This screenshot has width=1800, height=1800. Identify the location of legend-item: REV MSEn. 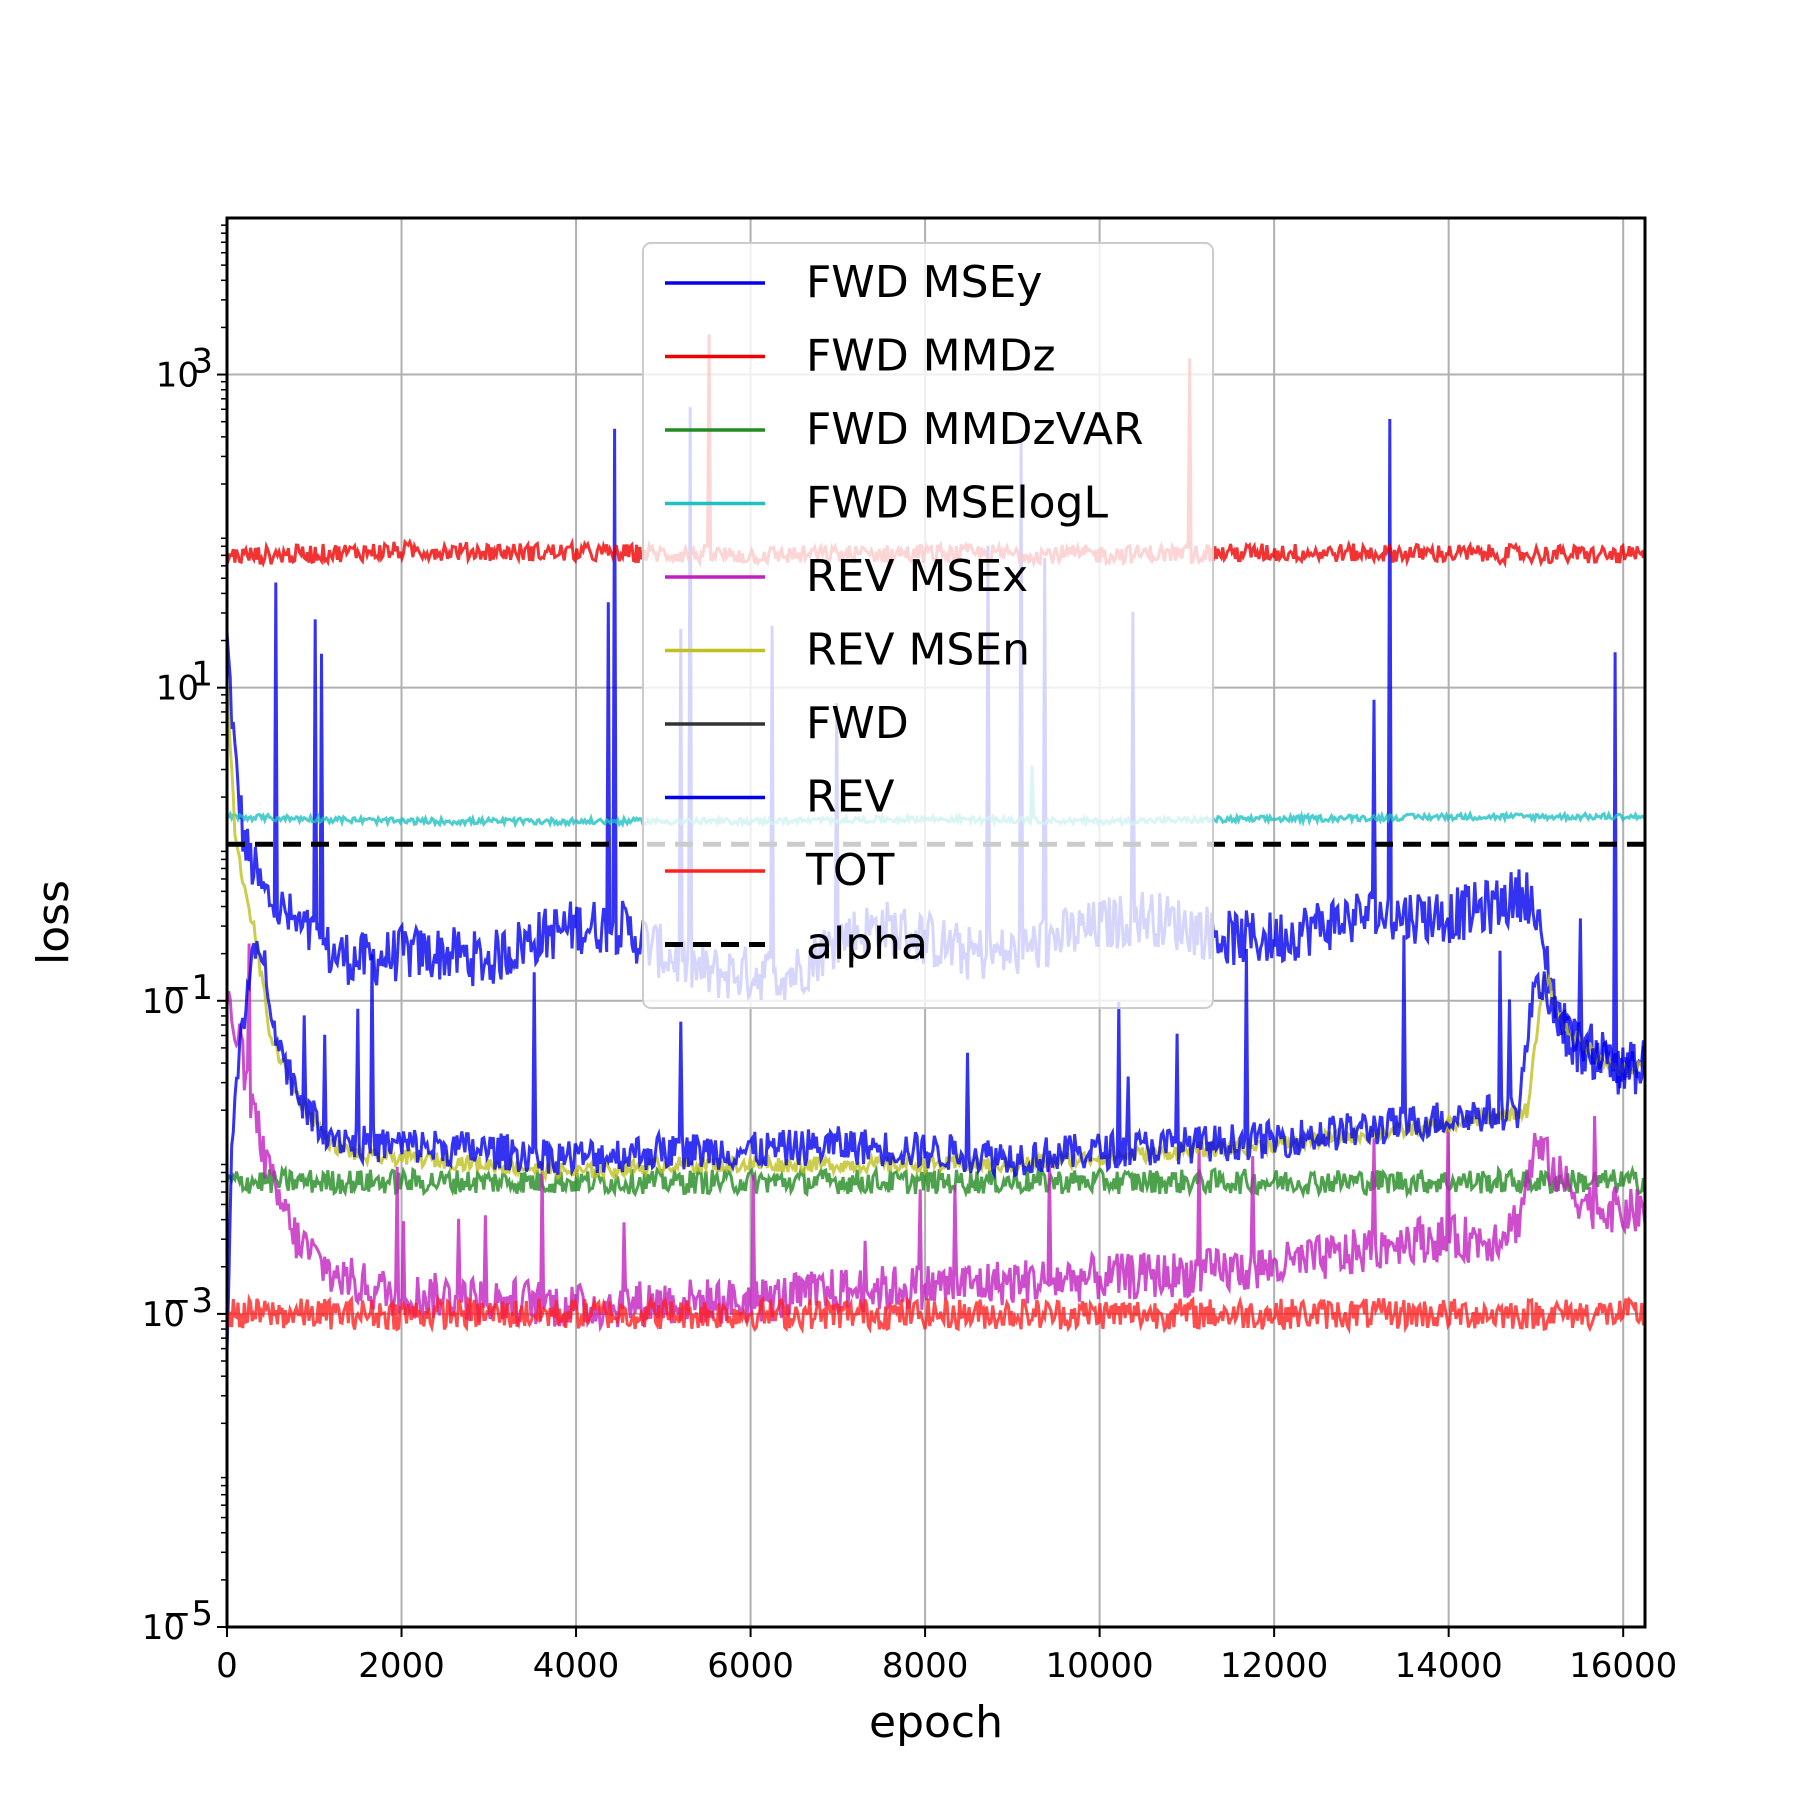
(847, 650).